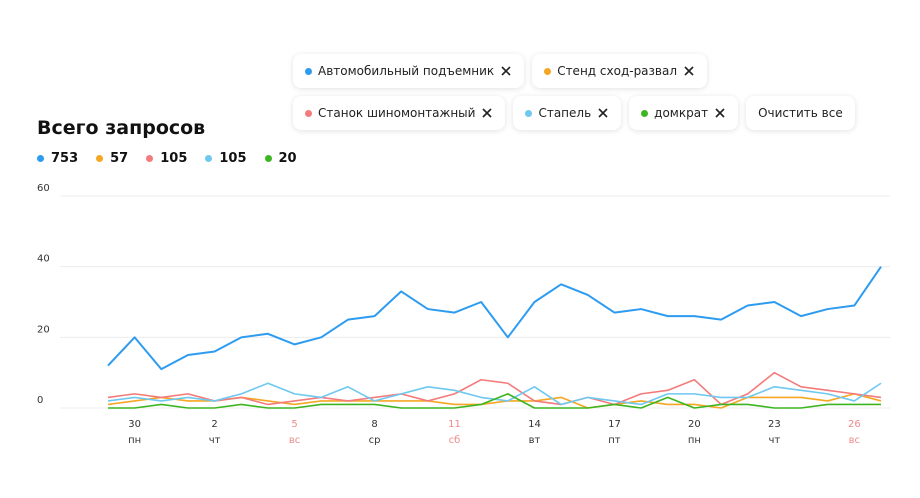 Image resolution: width=920 pixels, height=498 pixels. Describe the element at coordinates (406, 71) in the screenshot. I see `chip-label: Автомобильный подъемник` at that location.